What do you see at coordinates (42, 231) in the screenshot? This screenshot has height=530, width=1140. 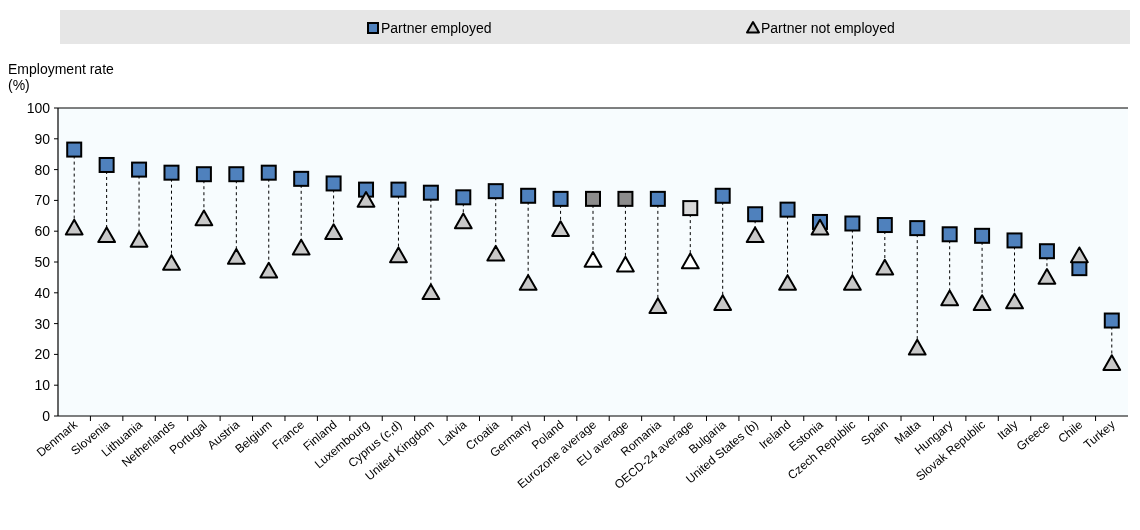 I see `y-tick-label: 60` at bounding box center [42, 231].